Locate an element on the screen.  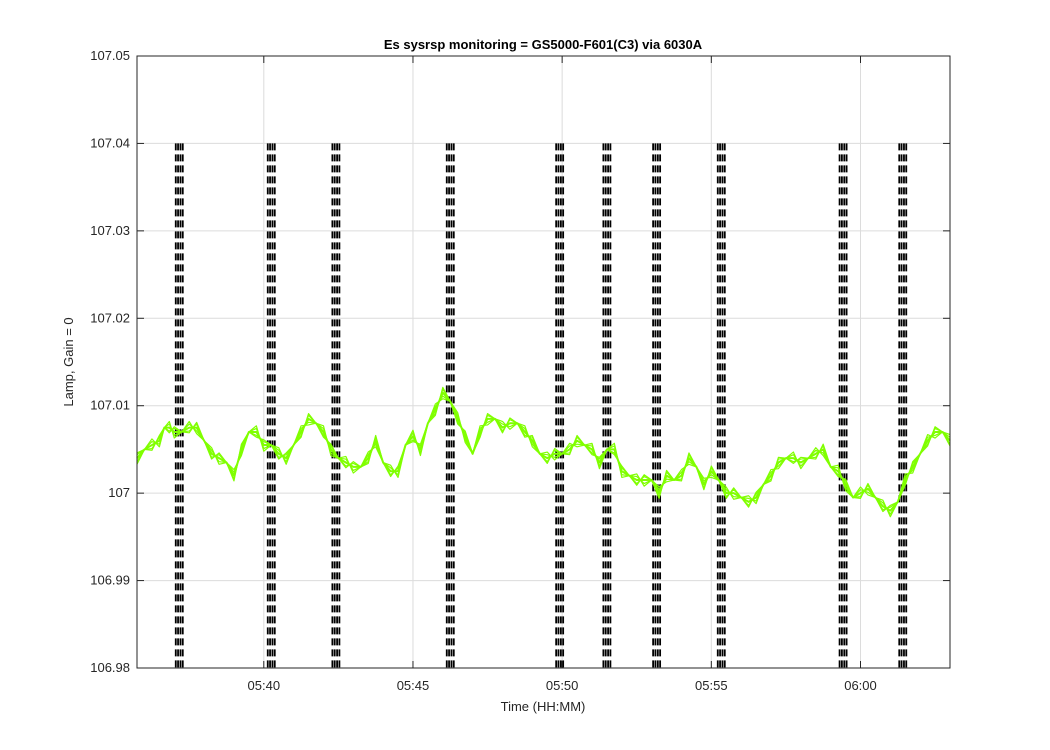
x-tick-label: 05:55 is located at coordinates (711, 685).